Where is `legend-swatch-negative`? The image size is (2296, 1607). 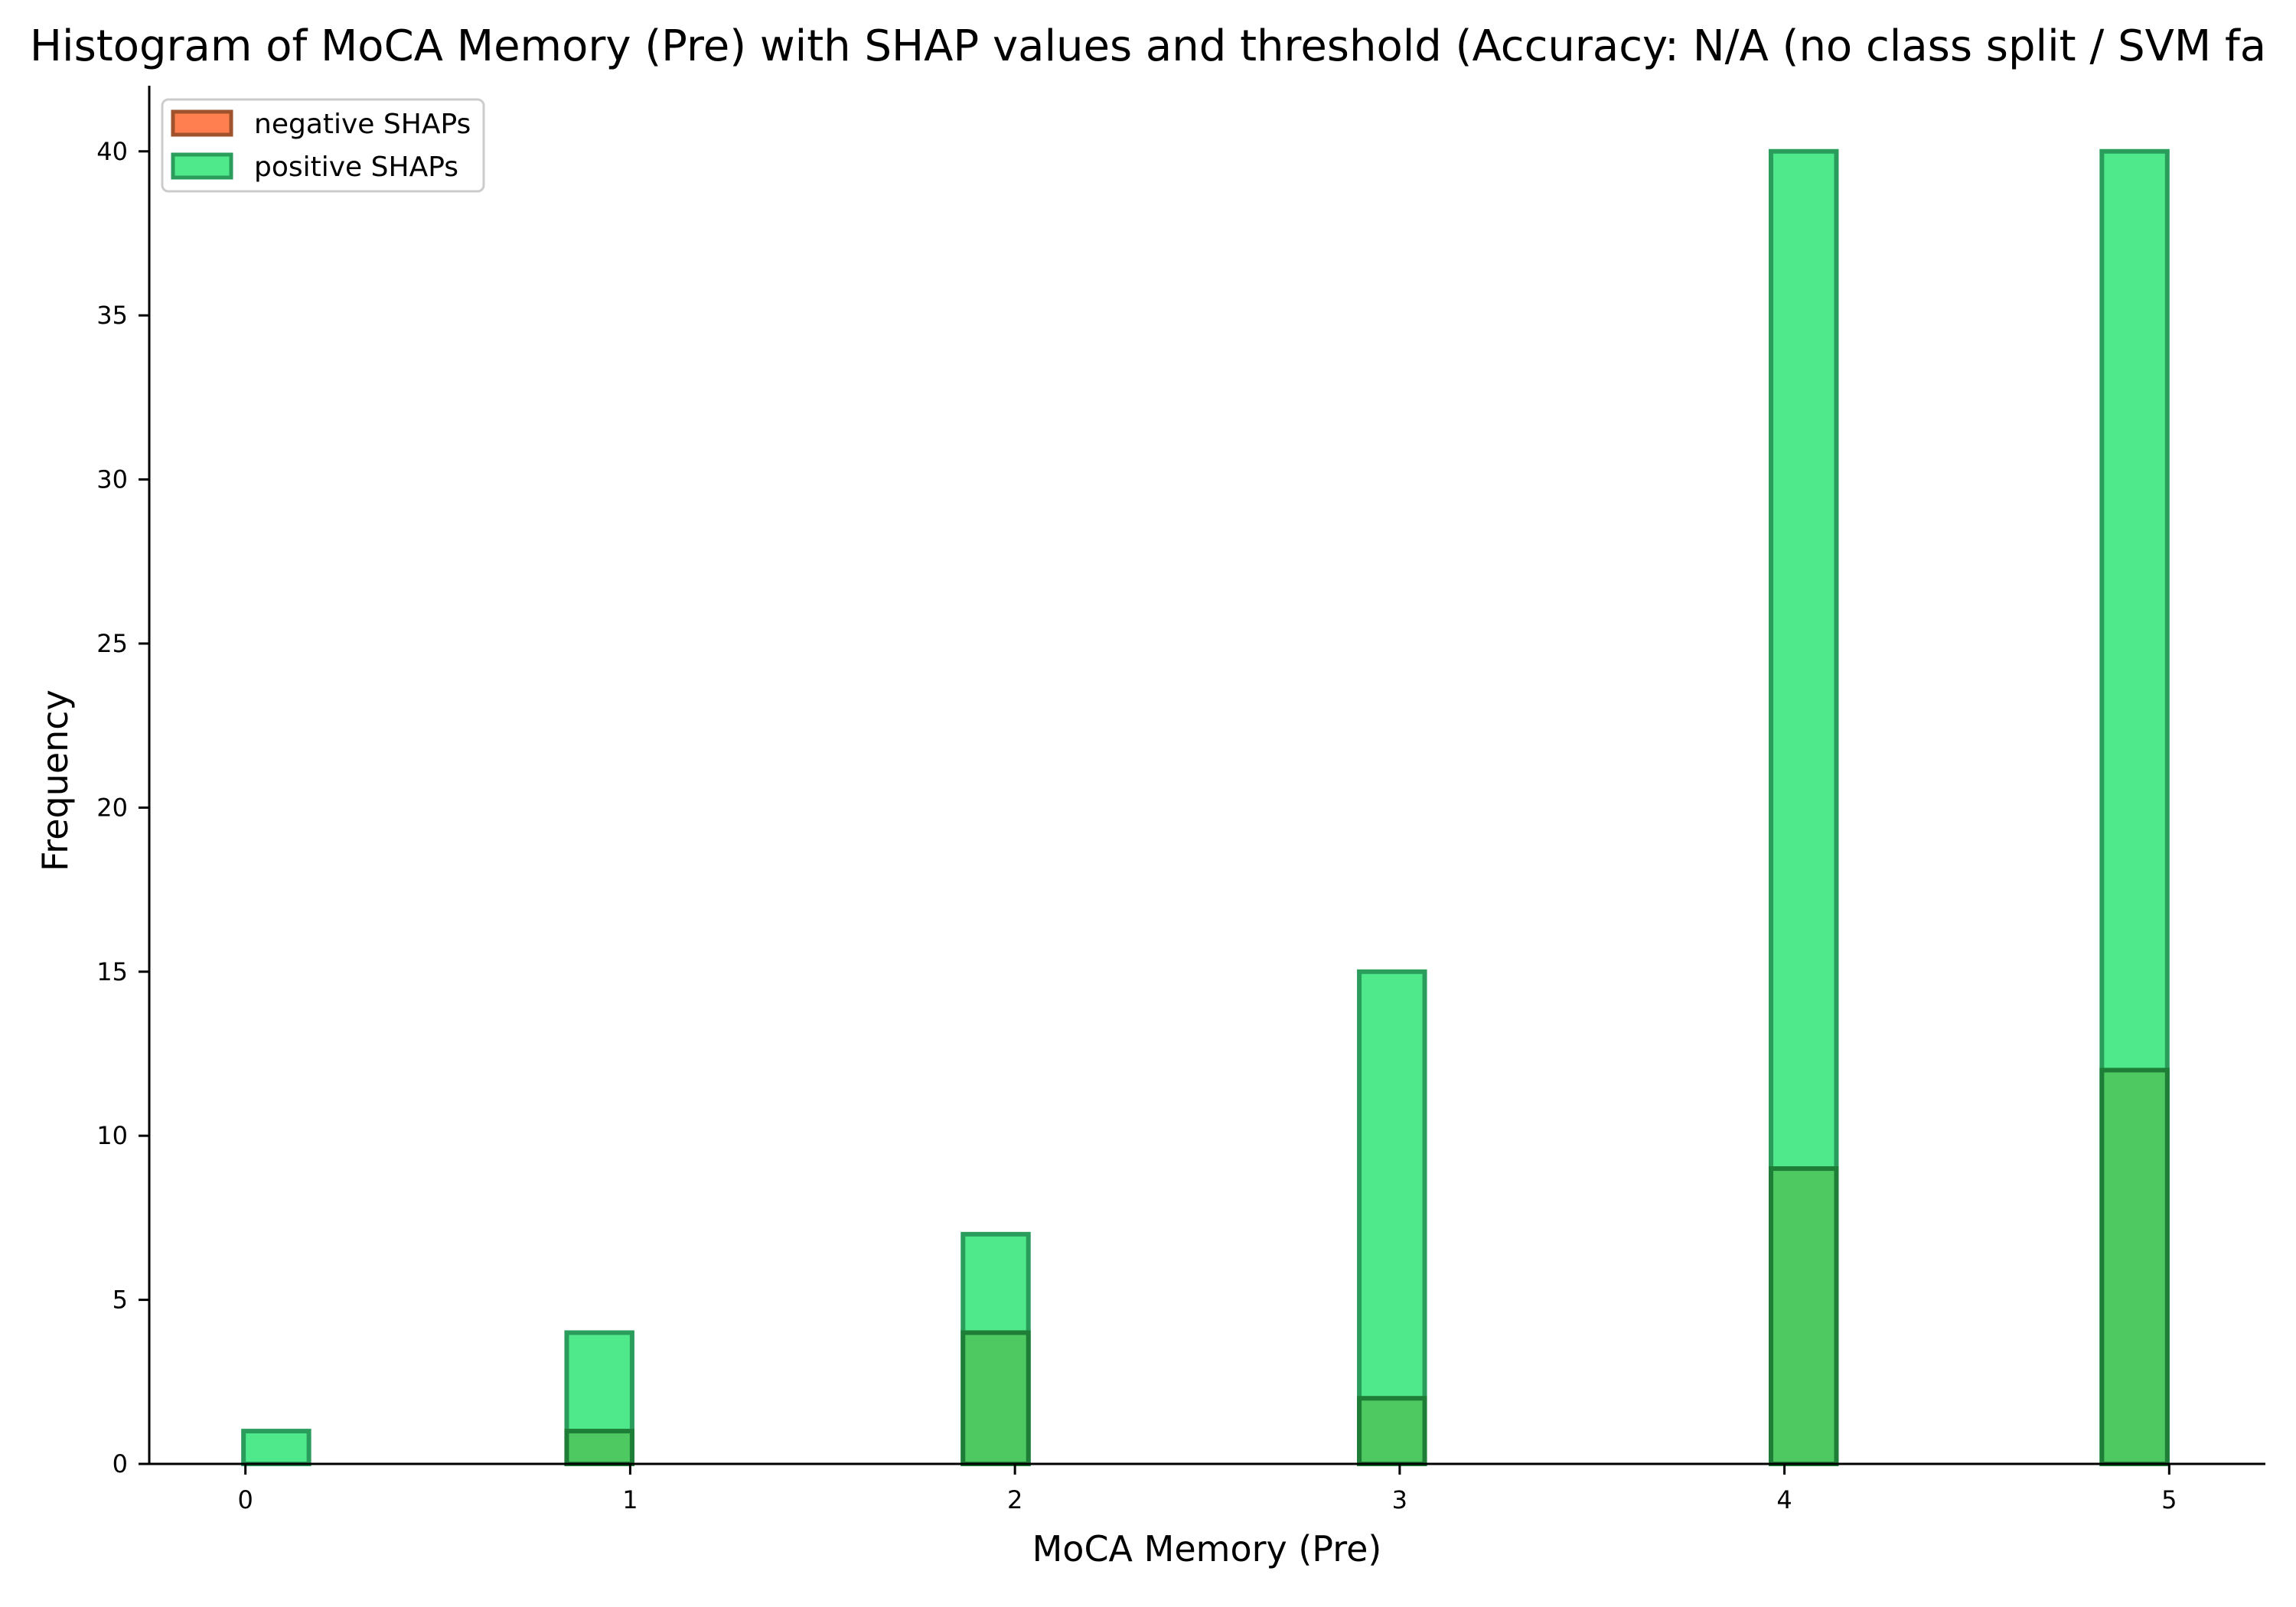
legend-swatch-negative is located at coordinates (202, 123).